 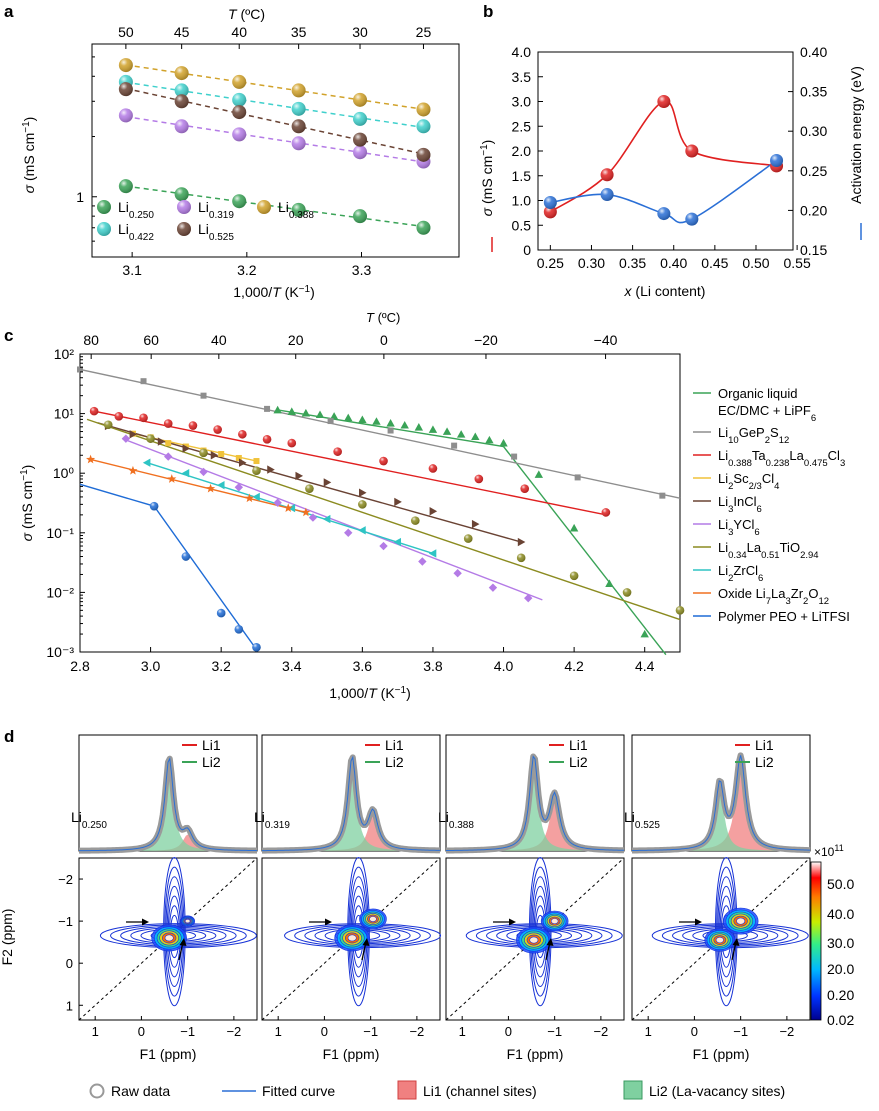 What do you see at coordinates (768, 478) in the screenshot?
I see `c-legend-seg: Cl` at bounding box center [768, 478].